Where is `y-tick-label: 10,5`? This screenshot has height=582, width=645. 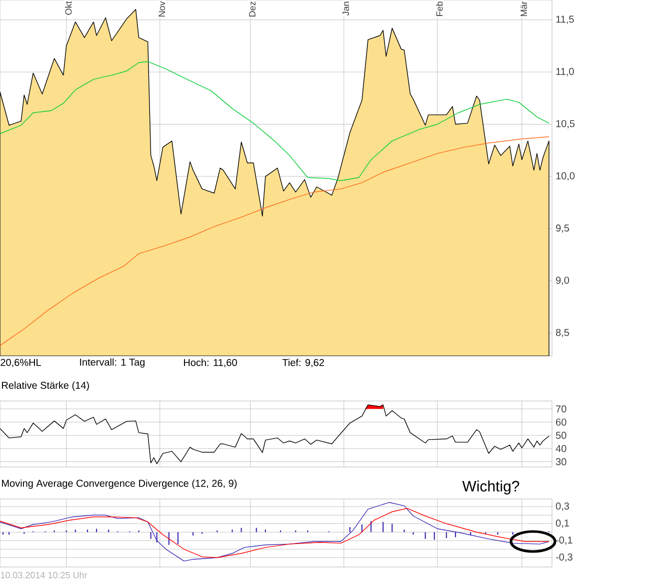
y-tick-label: 10,5 is located at coordinates (565, 124).